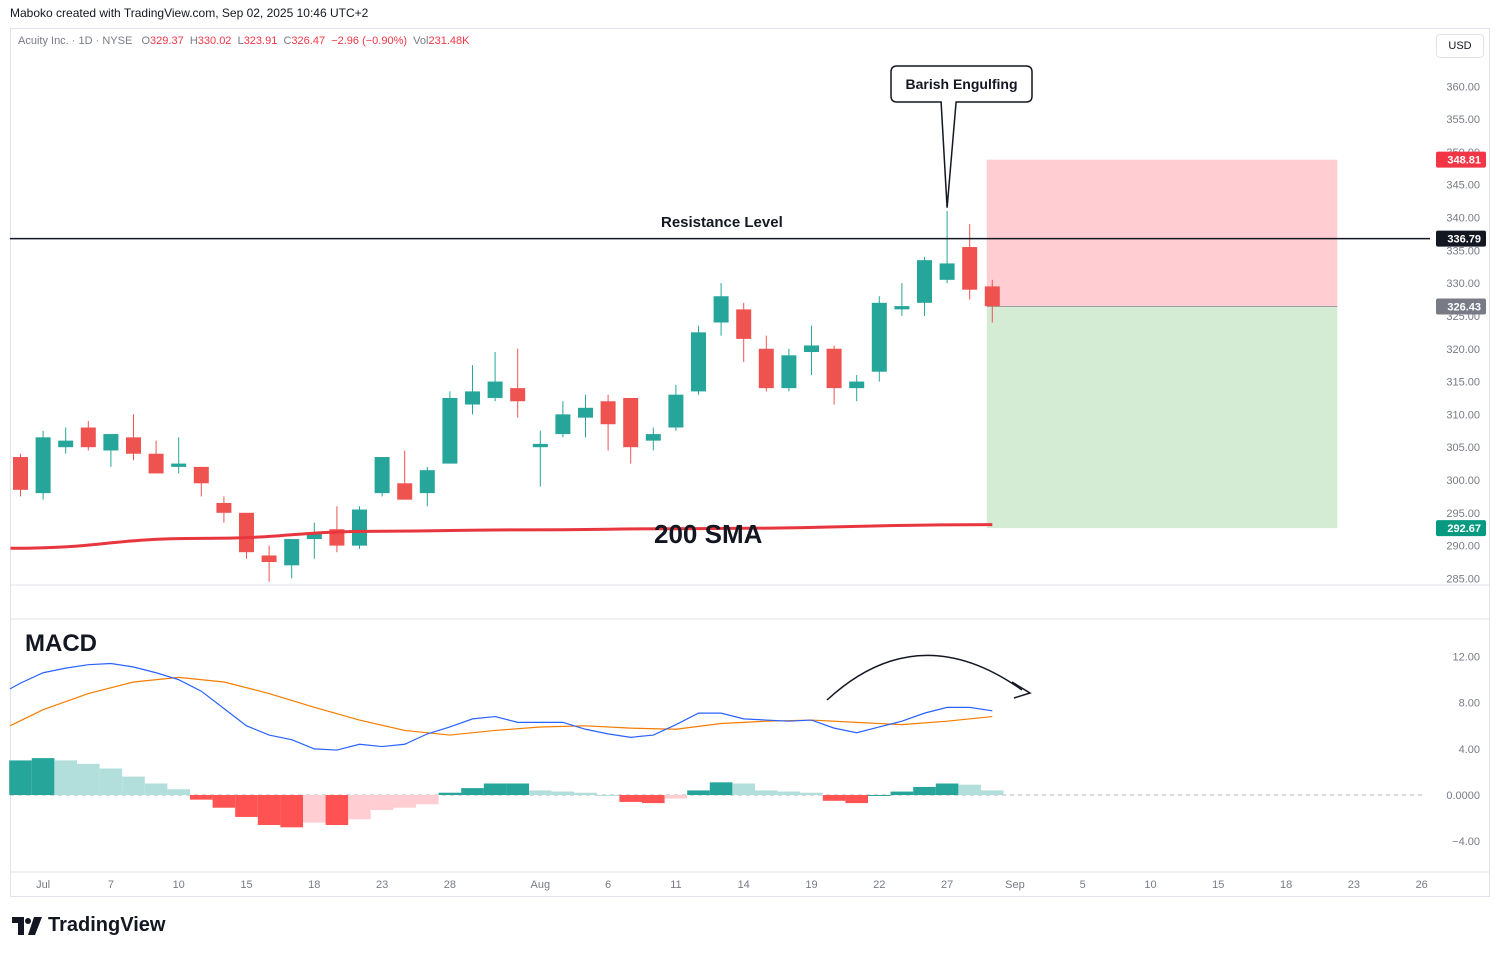 The width and height of the screenshot is (1500, 958). What do you see at coordinates (287, 41) in the screenshot?
I see `close-label: C` at bounding box center [287, 41].